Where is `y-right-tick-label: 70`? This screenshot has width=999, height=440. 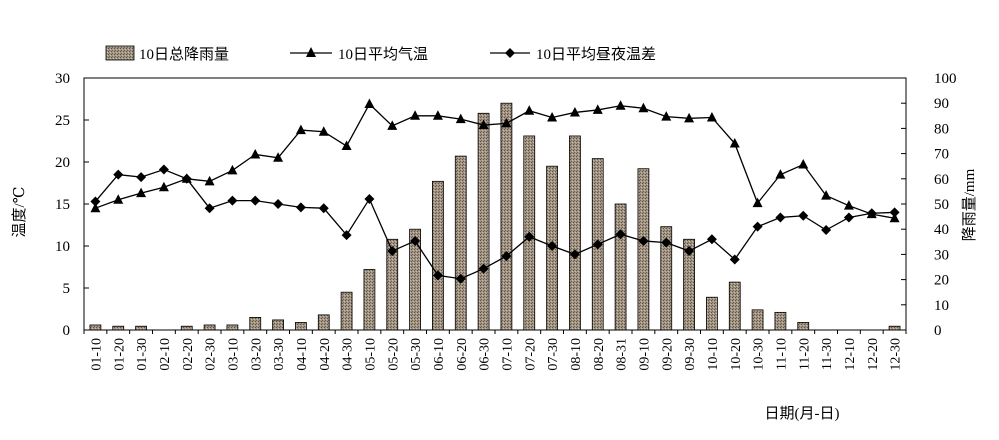 y-right-tick-label: 70 is located at coordinates (941, 155).